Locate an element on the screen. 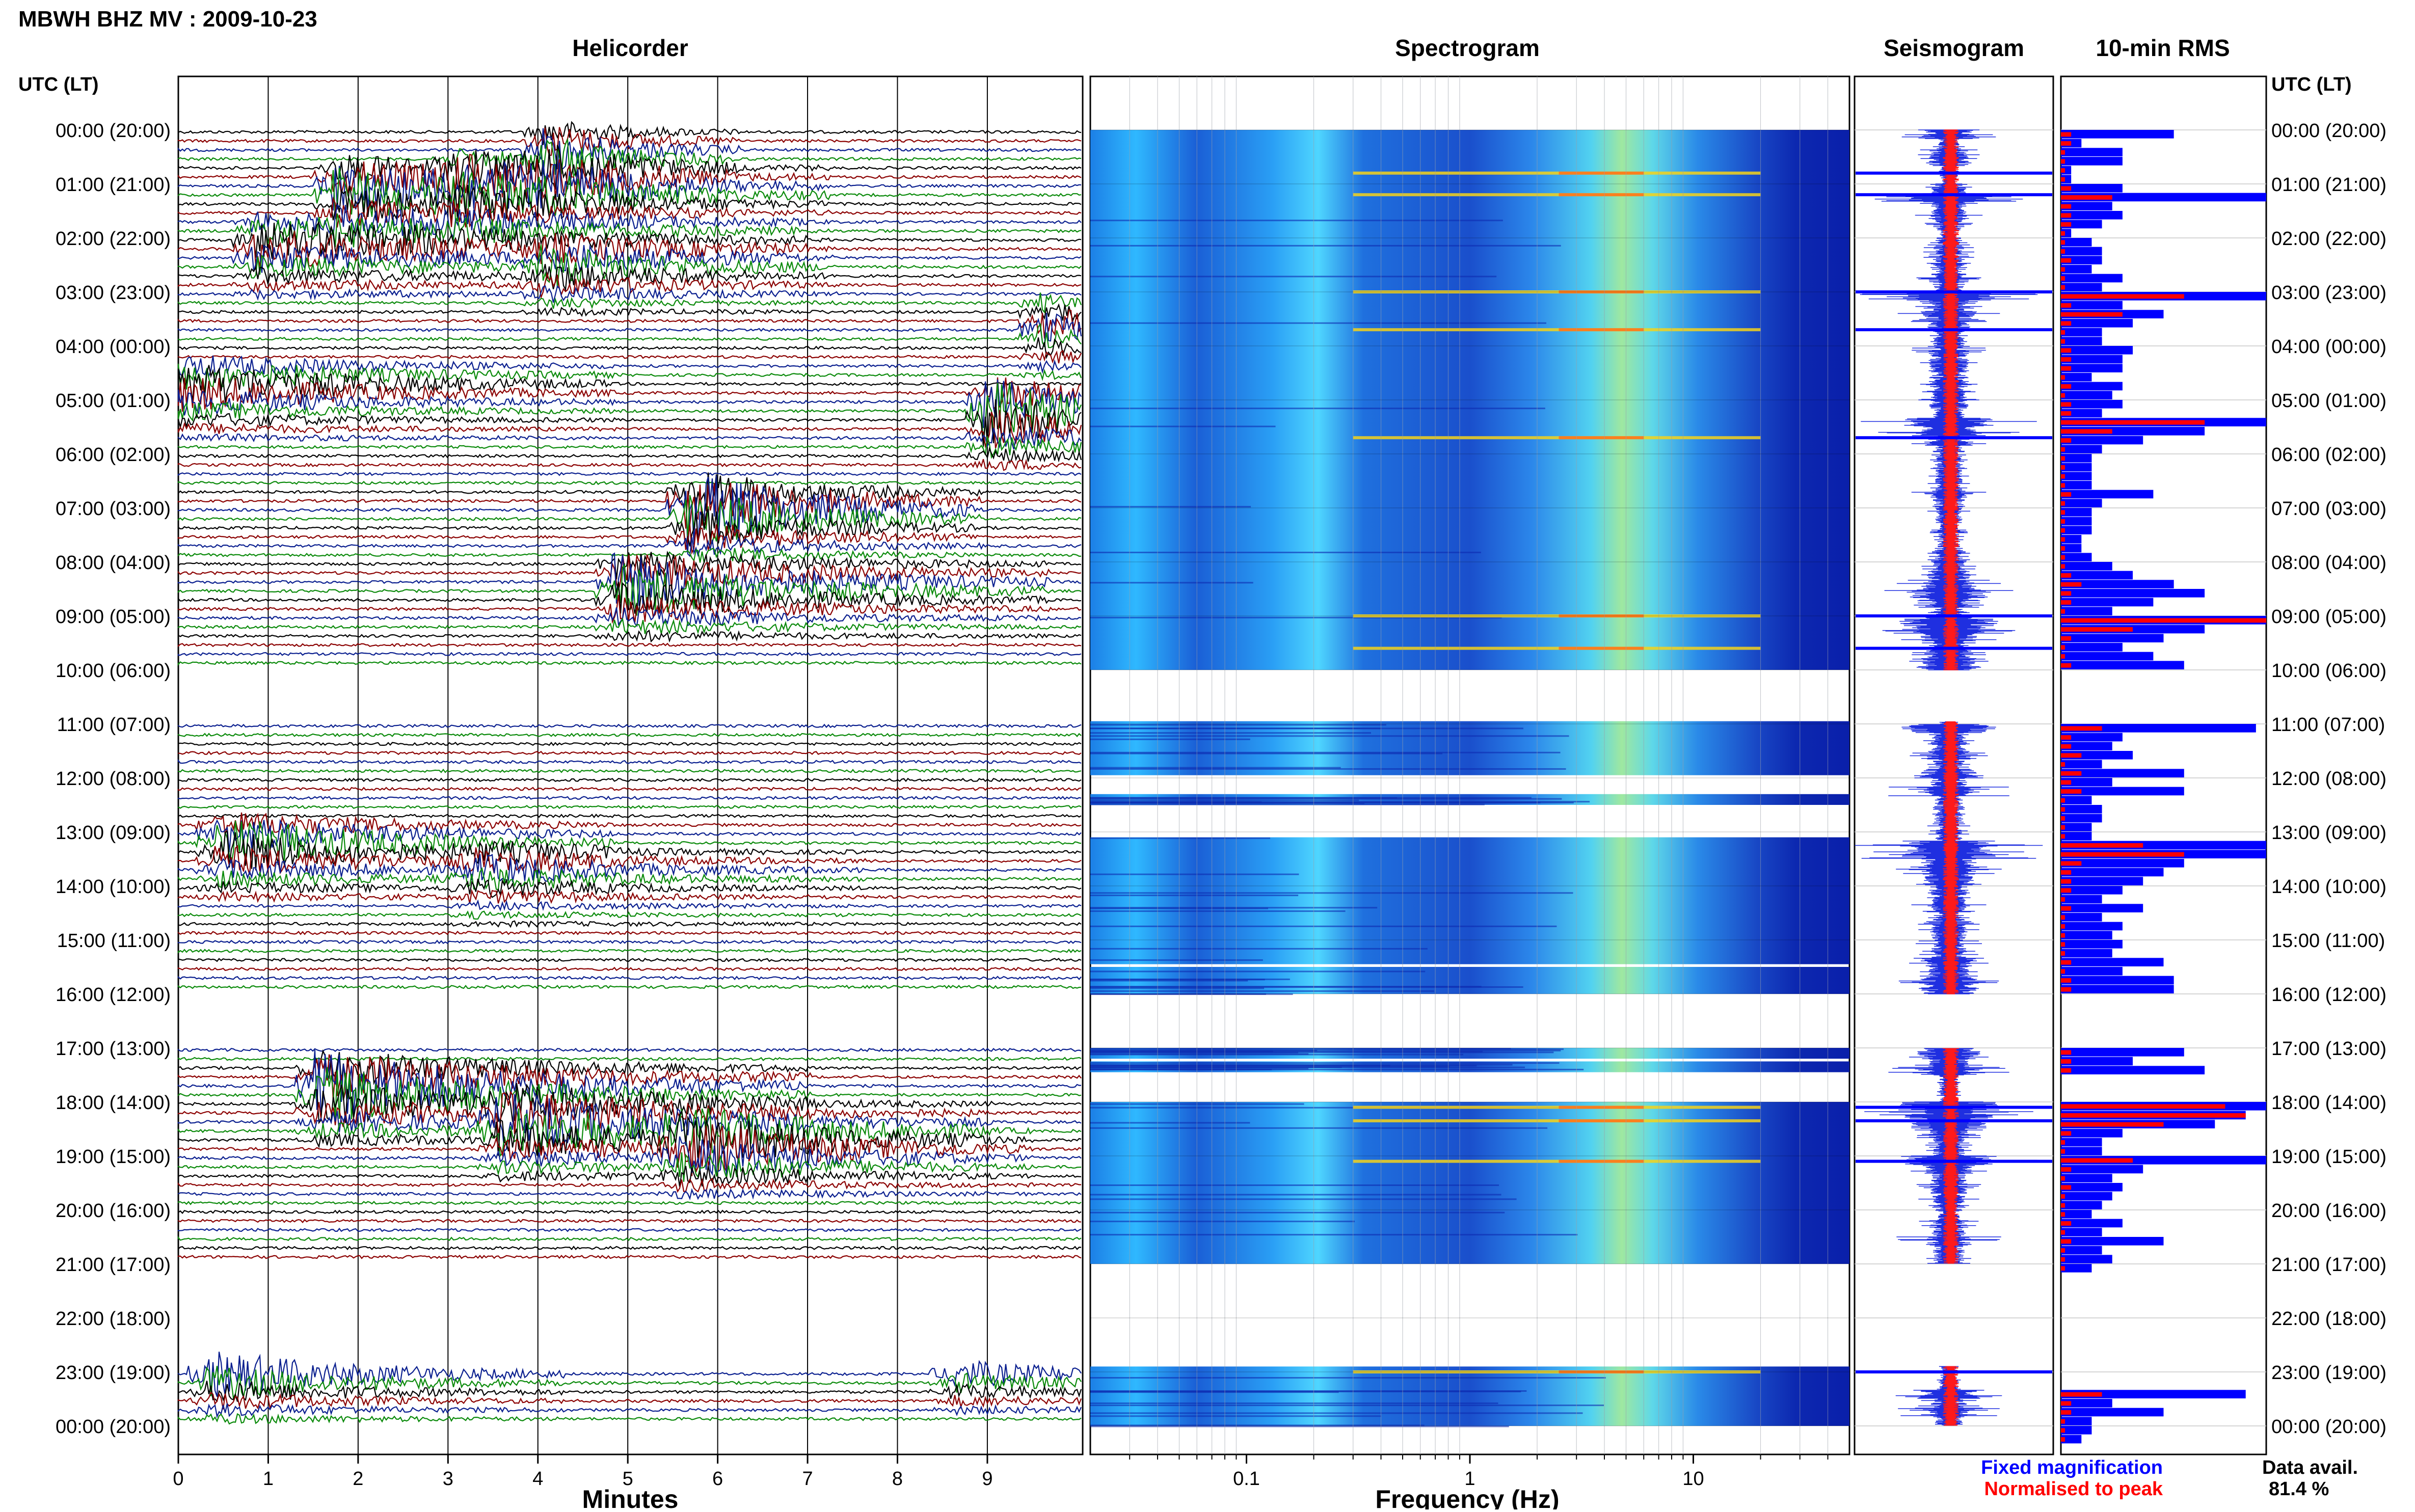  helicorder-x-tick-label: 1 is located at coordinates (268, 1479).